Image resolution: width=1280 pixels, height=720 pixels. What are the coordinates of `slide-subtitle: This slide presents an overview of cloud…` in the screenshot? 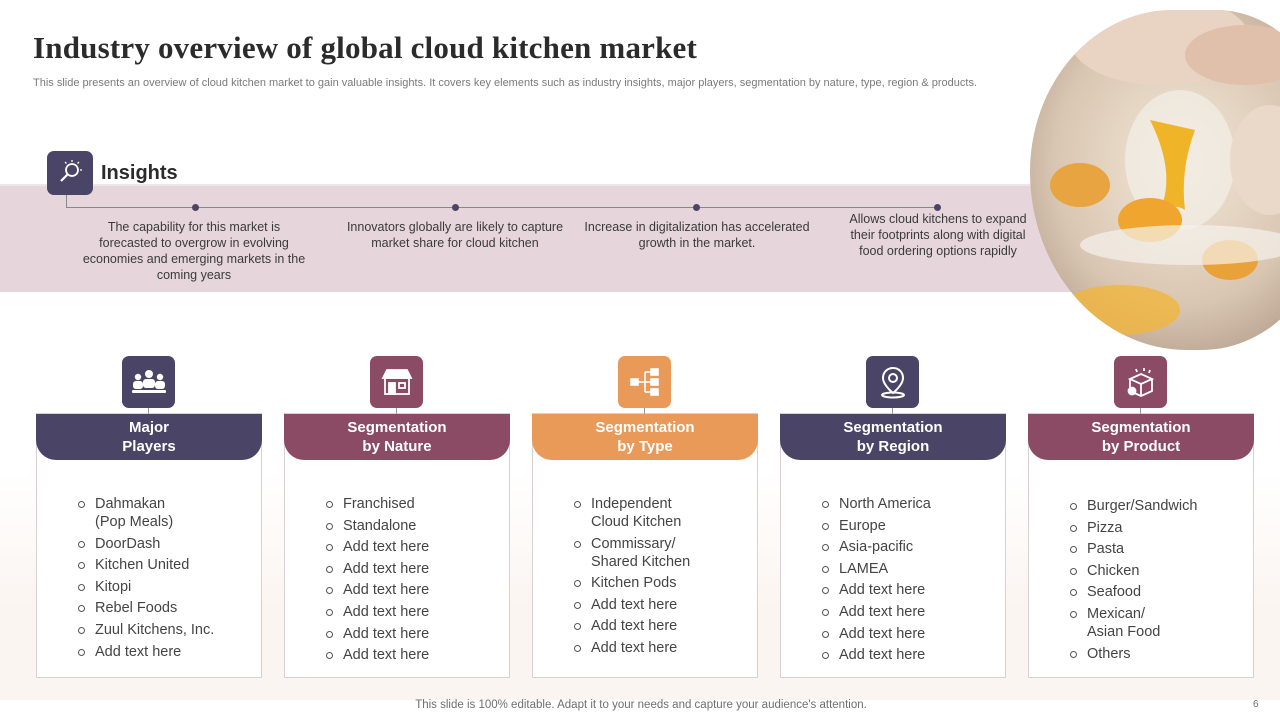 It's located at (505, 83).